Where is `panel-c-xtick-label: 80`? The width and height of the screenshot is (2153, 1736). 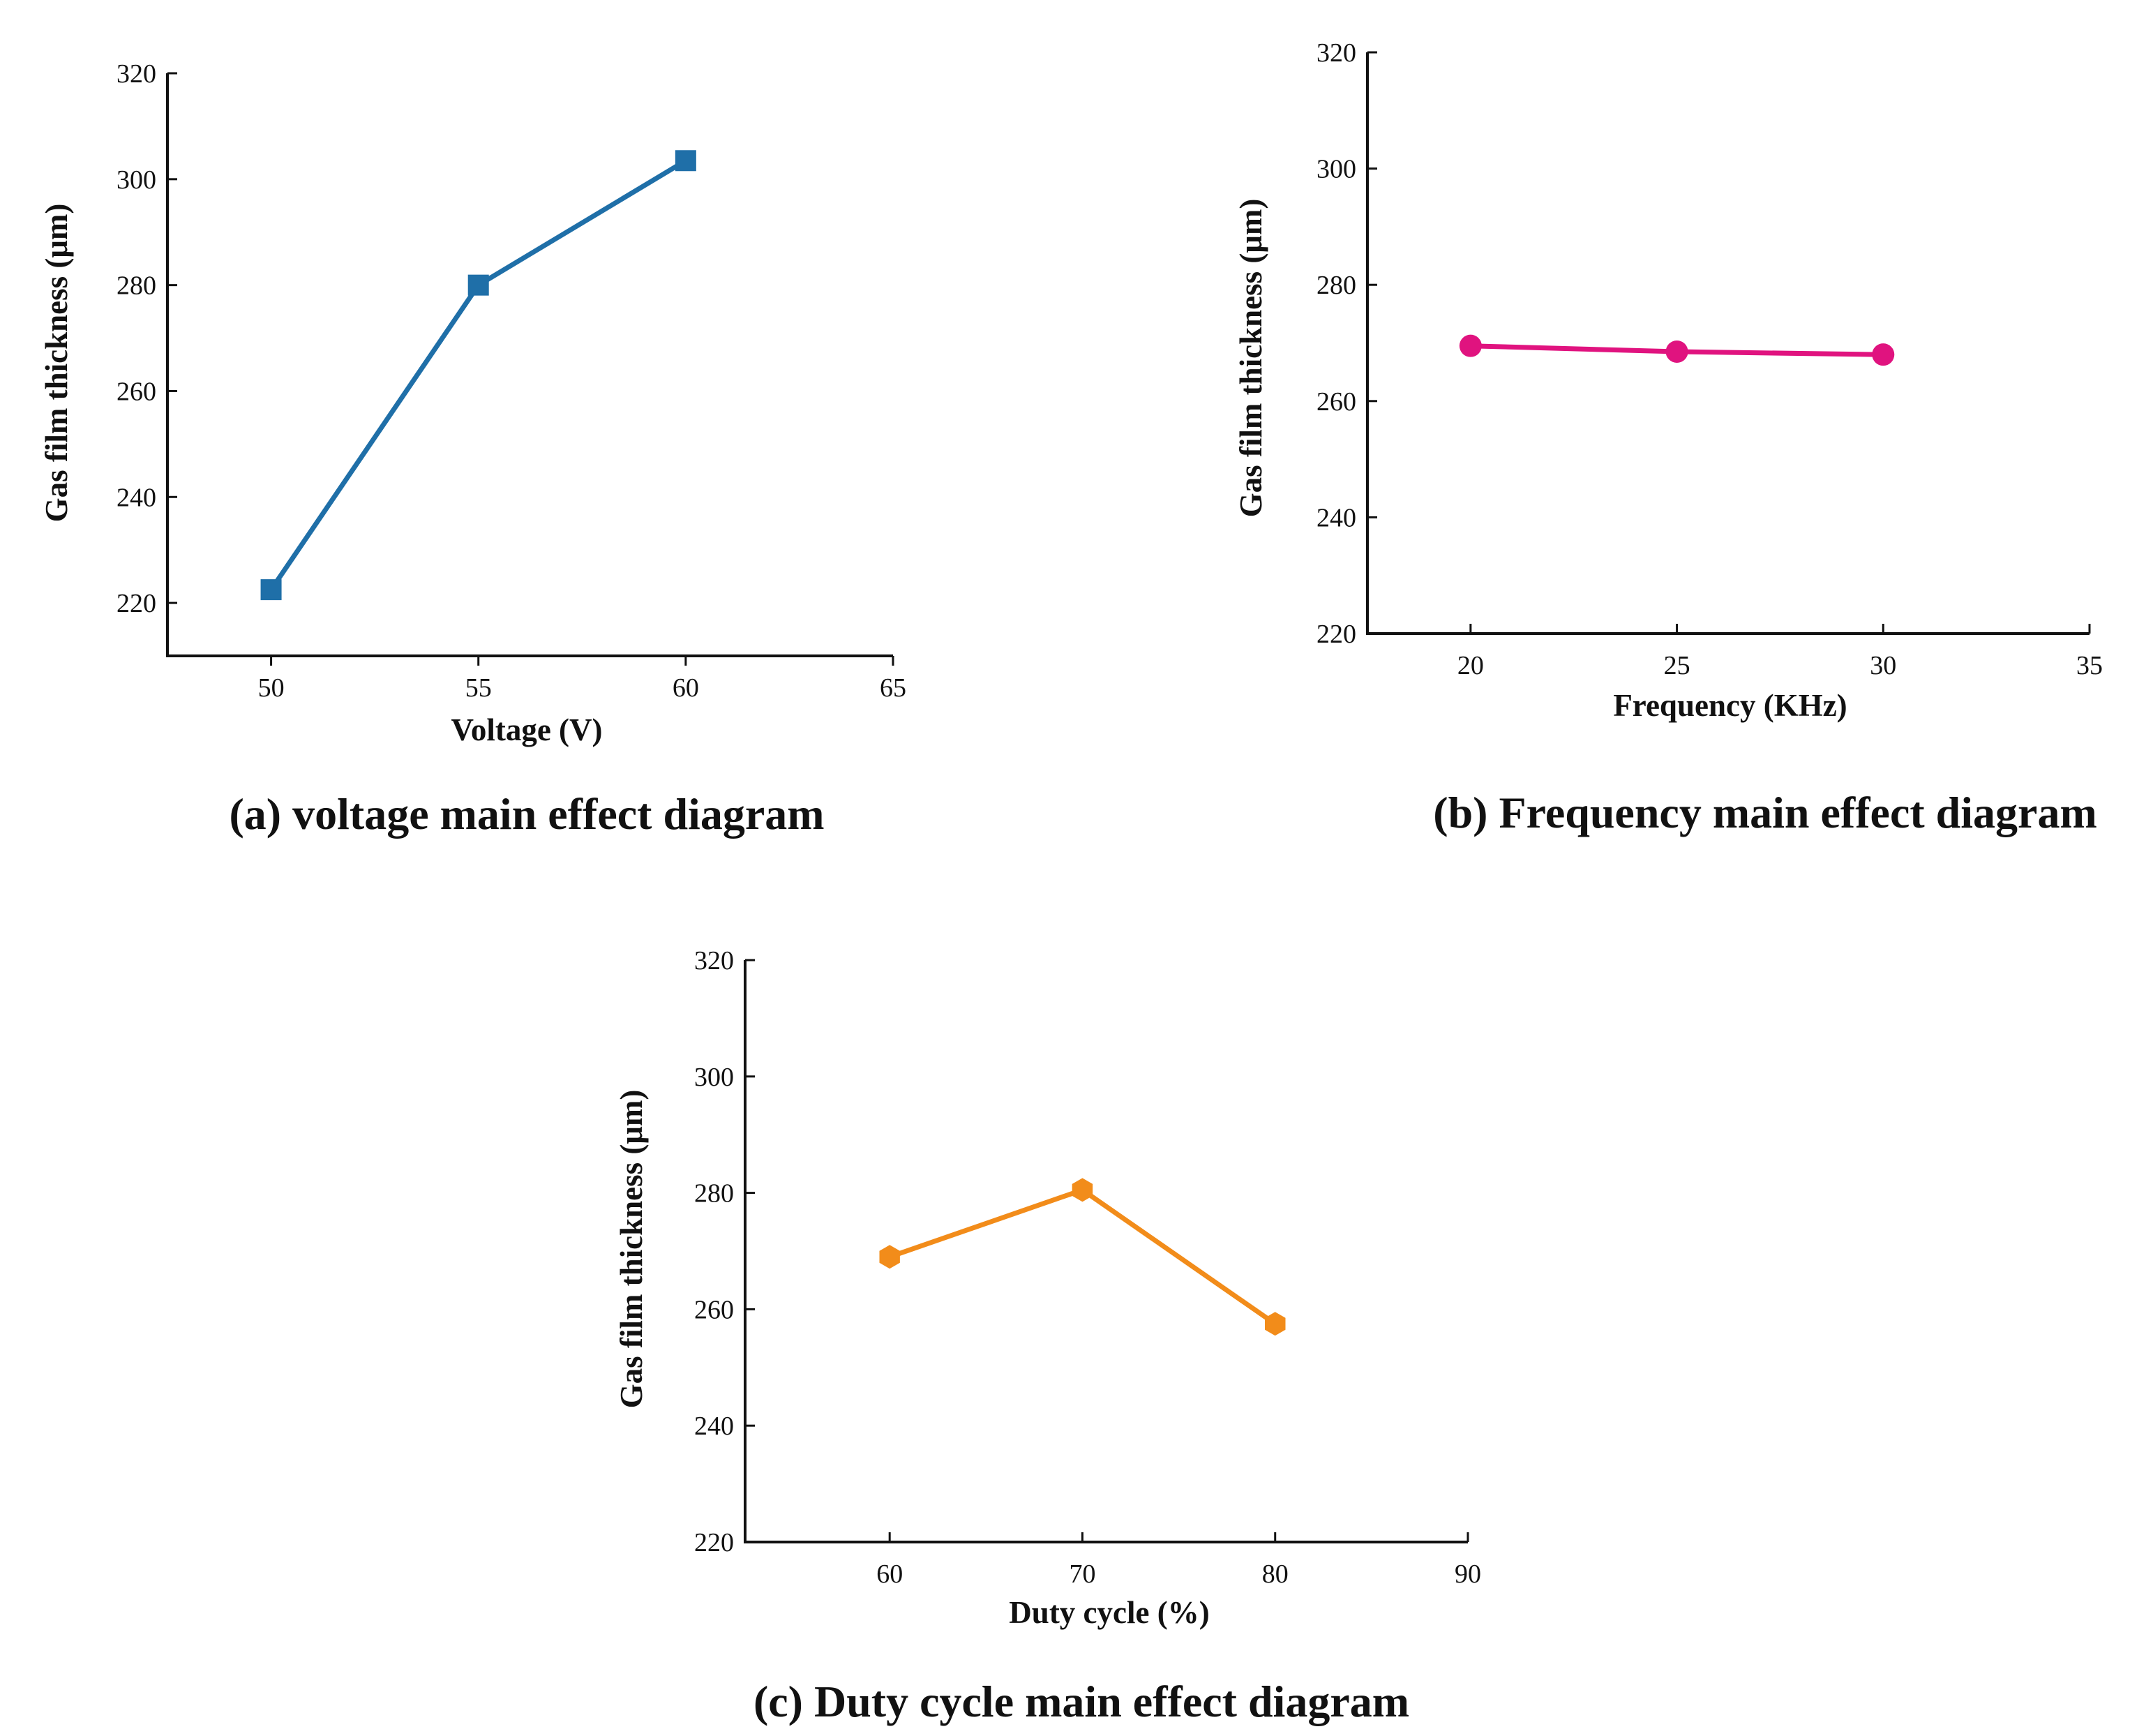 panel-c-xtick-label: 80 is located at coordinates (1275, 1574).